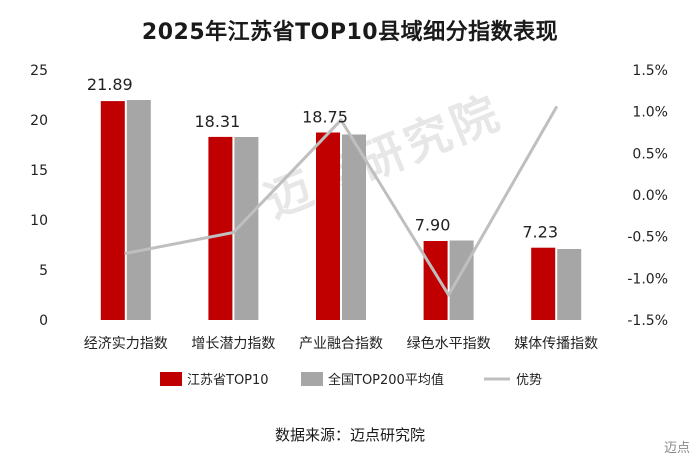  Describe the element at coordinates (556, 344) in the screenshot. I see `category-label: 媒体传播指数` at that location.